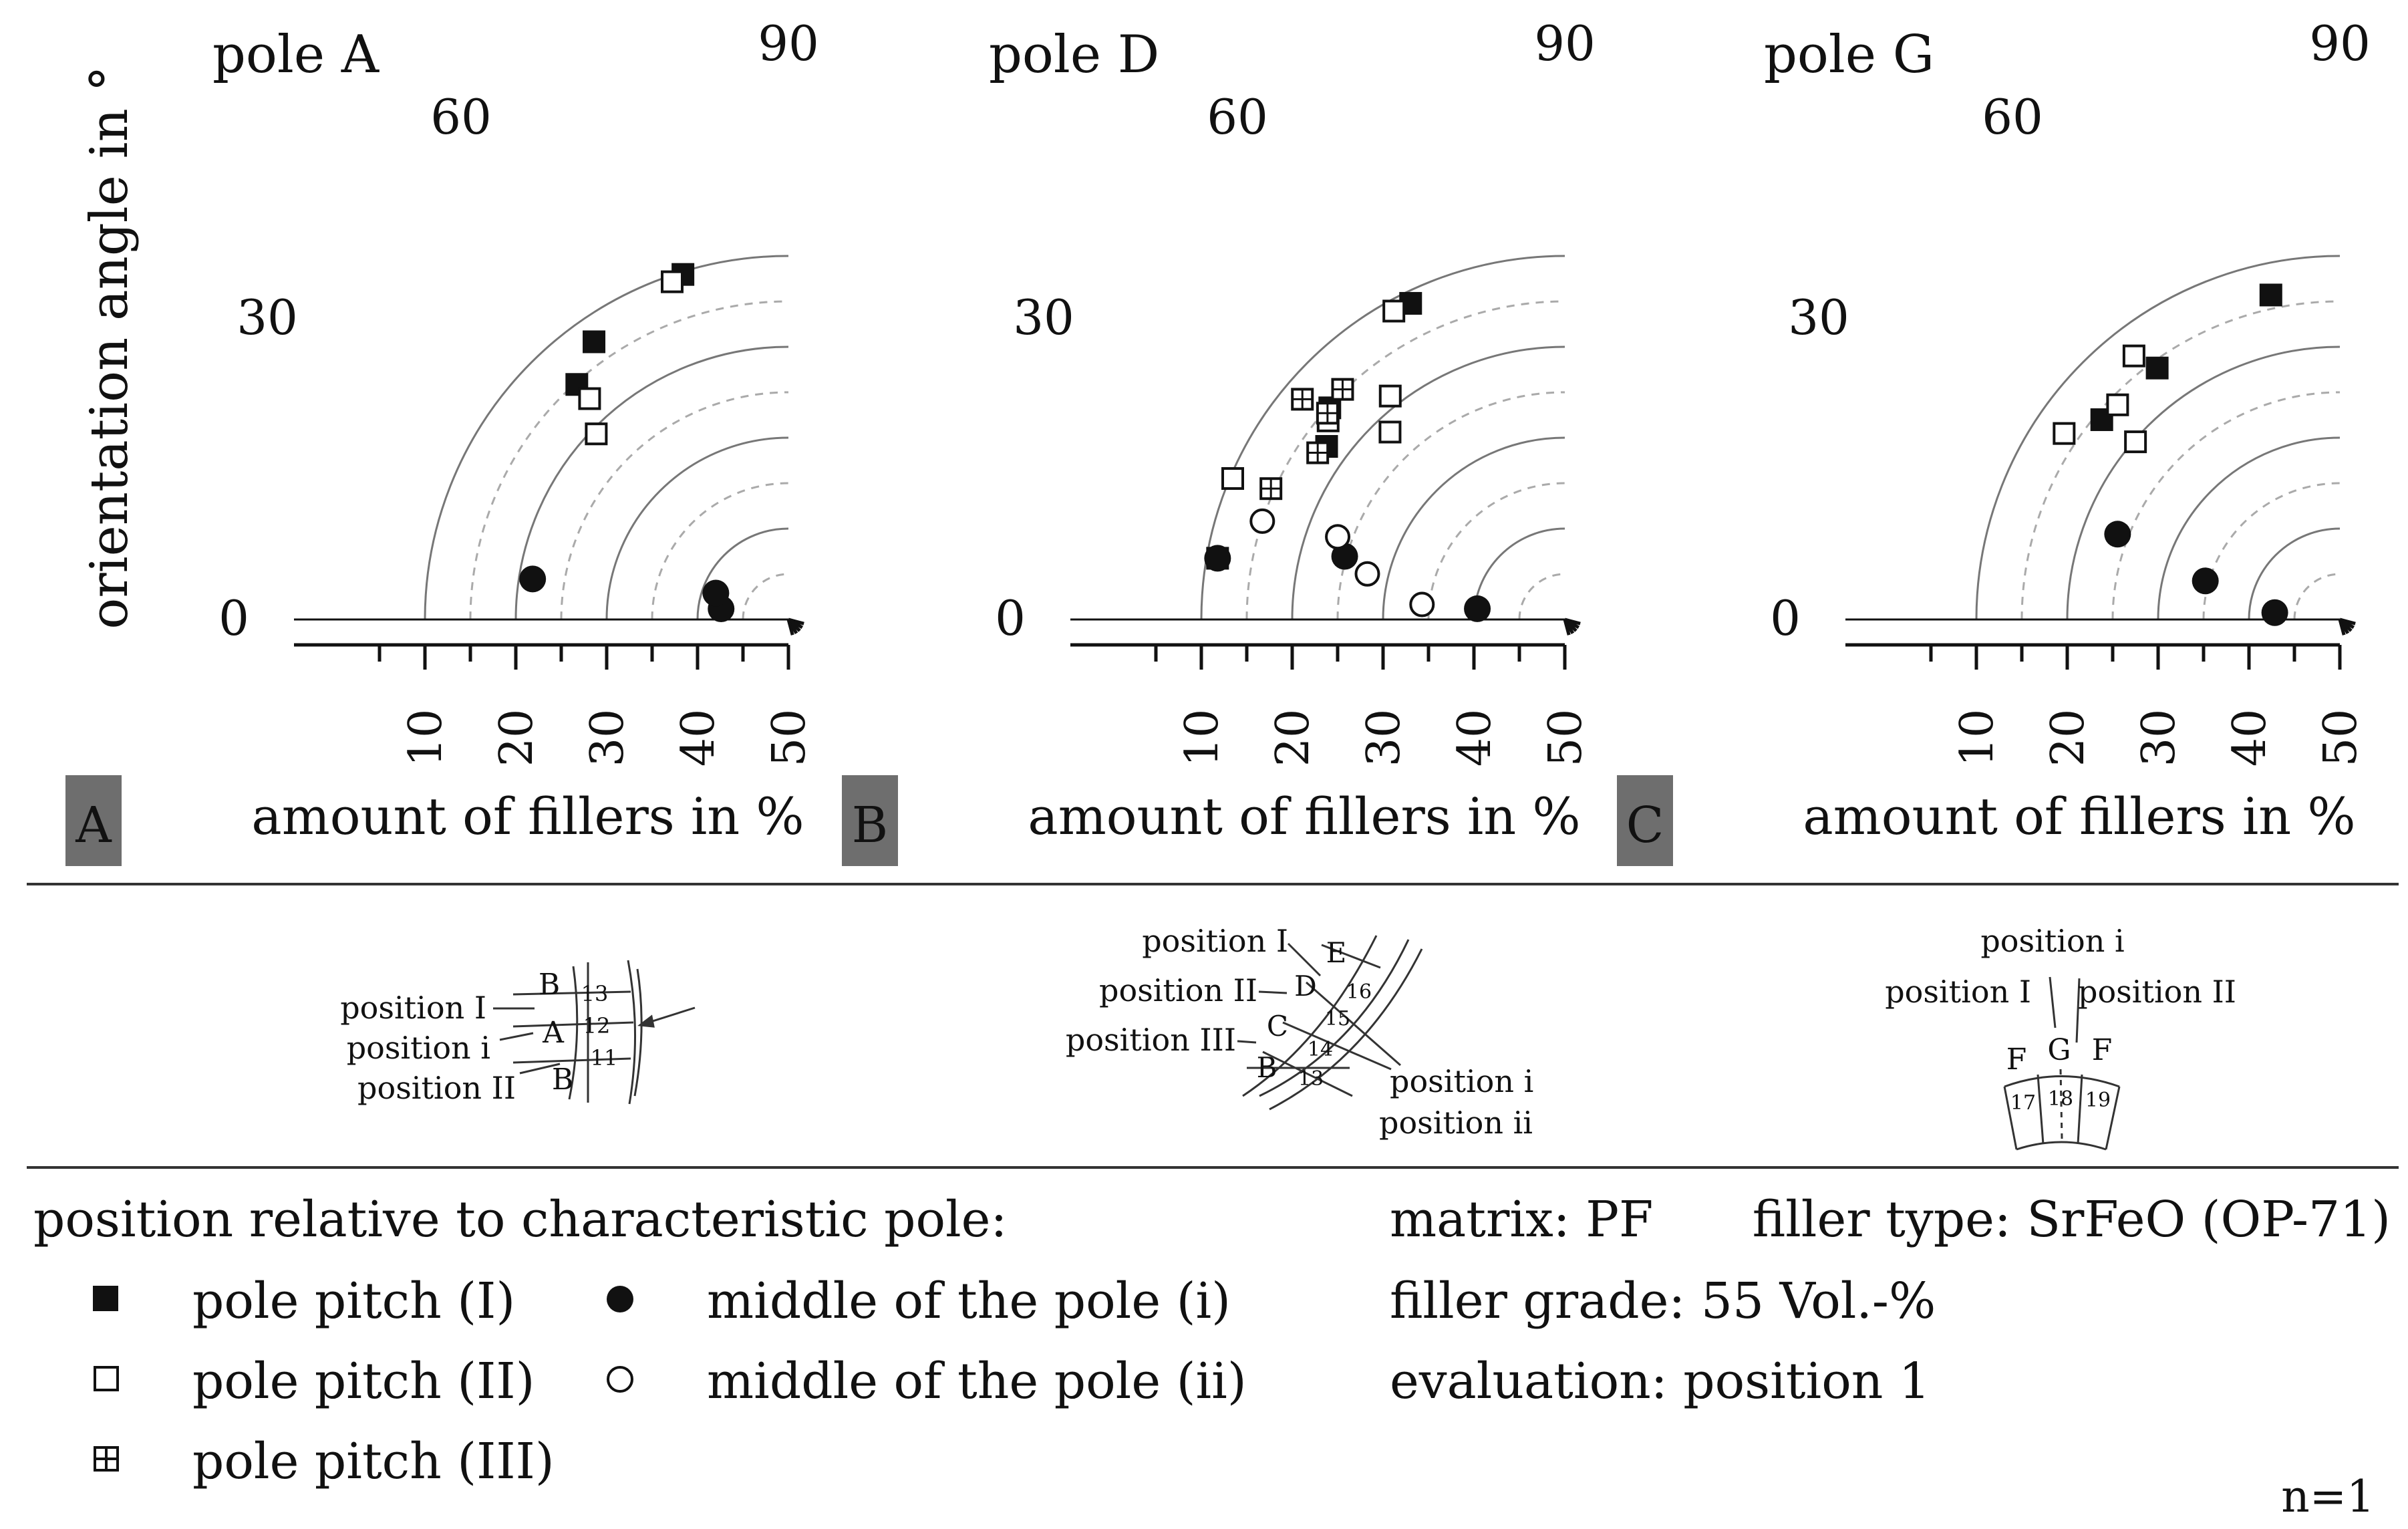 The width and height of the screenshot is (2408, 1529). I want to click on diag-b-position-II: position II, so click(1178, 990).